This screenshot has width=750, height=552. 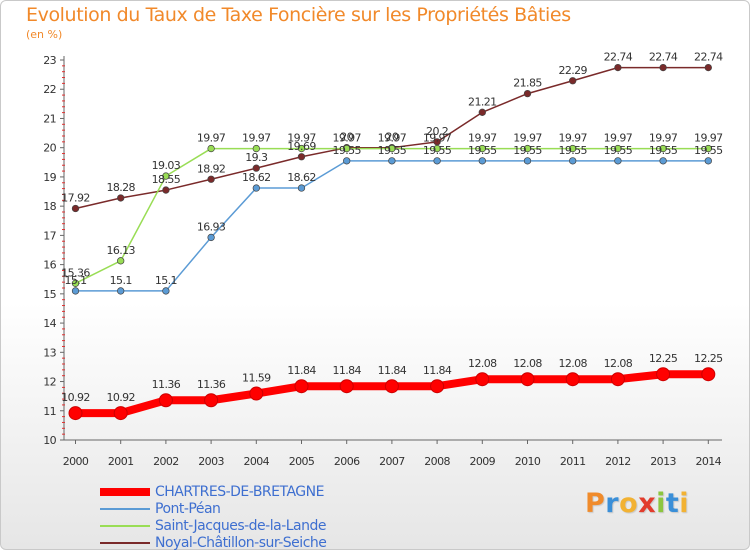 I want to click on y-tick-label: 19, so click(x=49, y=177).